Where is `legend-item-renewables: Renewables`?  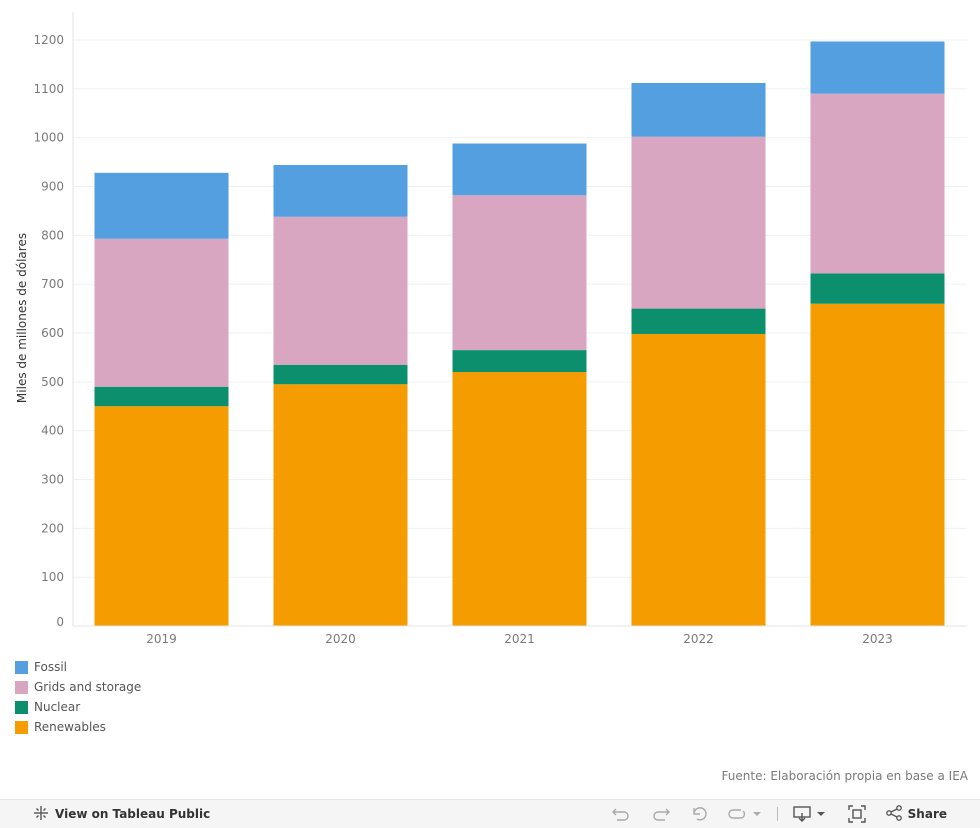
legend-item-renewables: Renewables is located at coordinates (78, 727).